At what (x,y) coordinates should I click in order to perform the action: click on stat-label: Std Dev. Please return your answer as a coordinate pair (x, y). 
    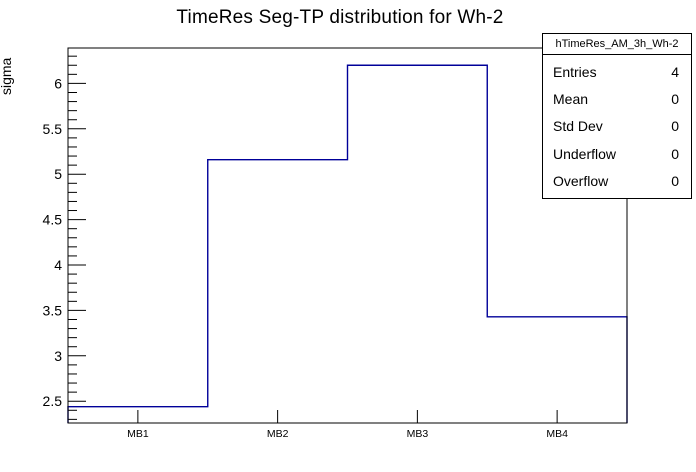
    Looking at the image, I should click on (578, 126).